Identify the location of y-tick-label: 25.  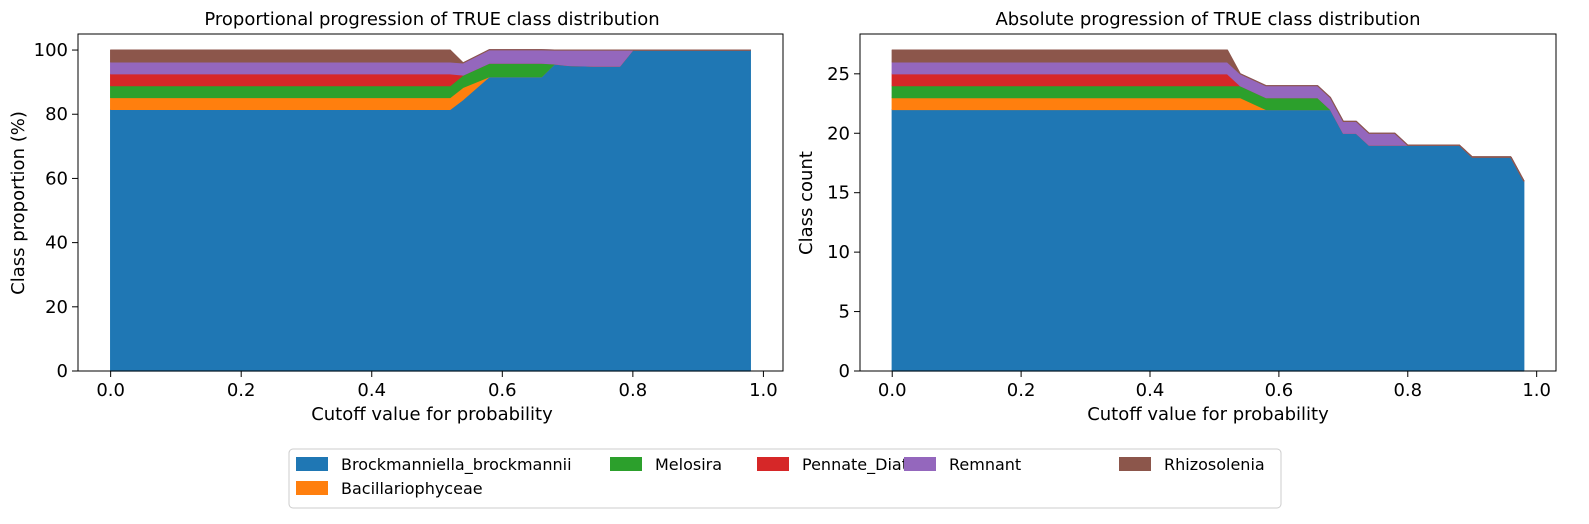
(838, 74).